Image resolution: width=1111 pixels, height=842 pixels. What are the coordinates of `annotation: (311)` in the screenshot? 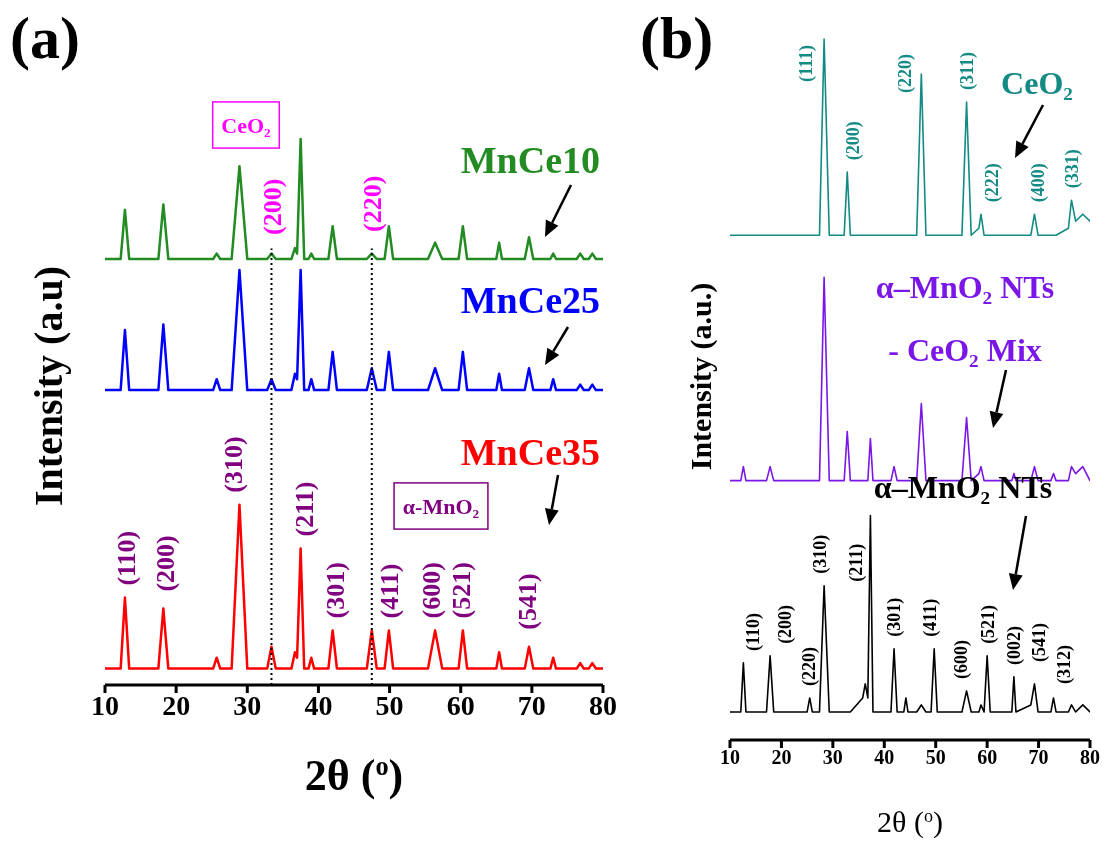 It's located at (967, 71).